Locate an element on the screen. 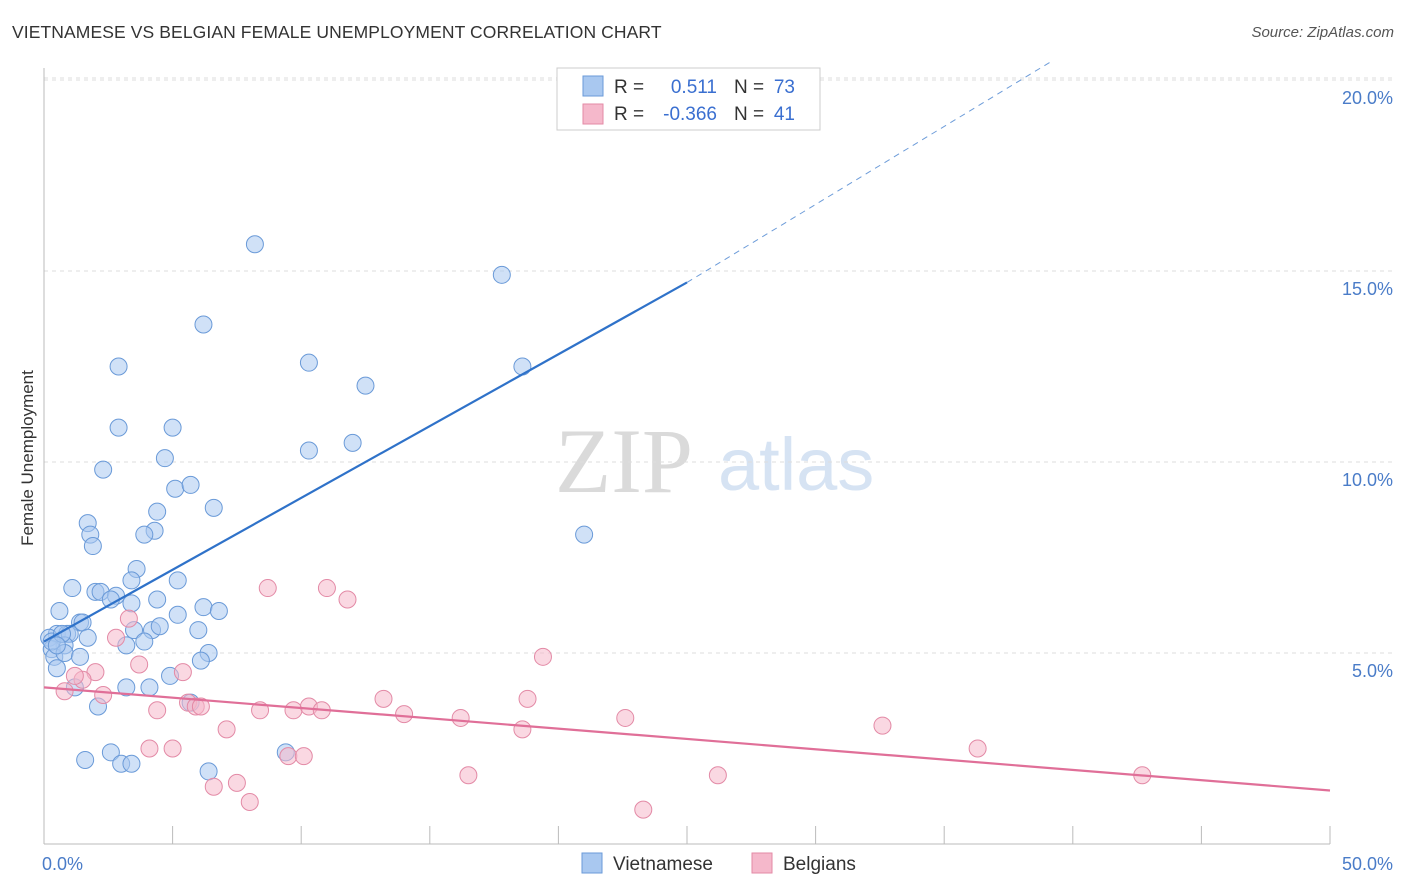 Image resolution: width=1406 pixels, height=892 pixels. series-legend: Vietnamese Belgians is located at coordinates (718, 863).